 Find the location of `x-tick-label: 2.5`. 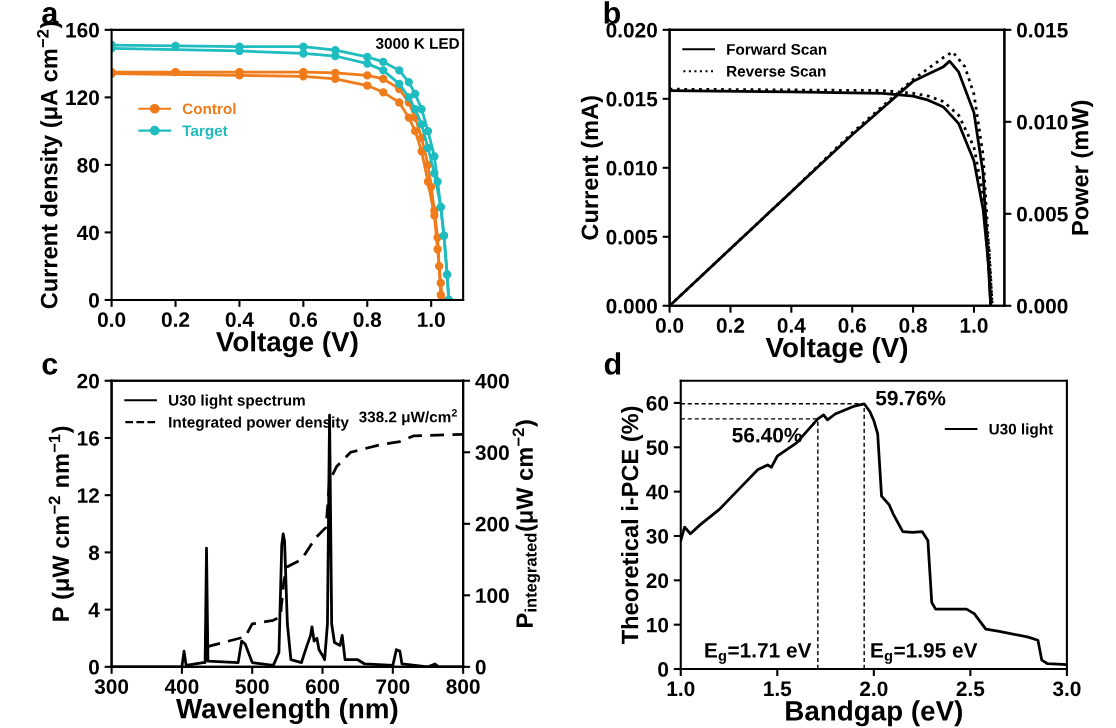

x-tick-label: 2.5 is located at coordinates (970, 689).